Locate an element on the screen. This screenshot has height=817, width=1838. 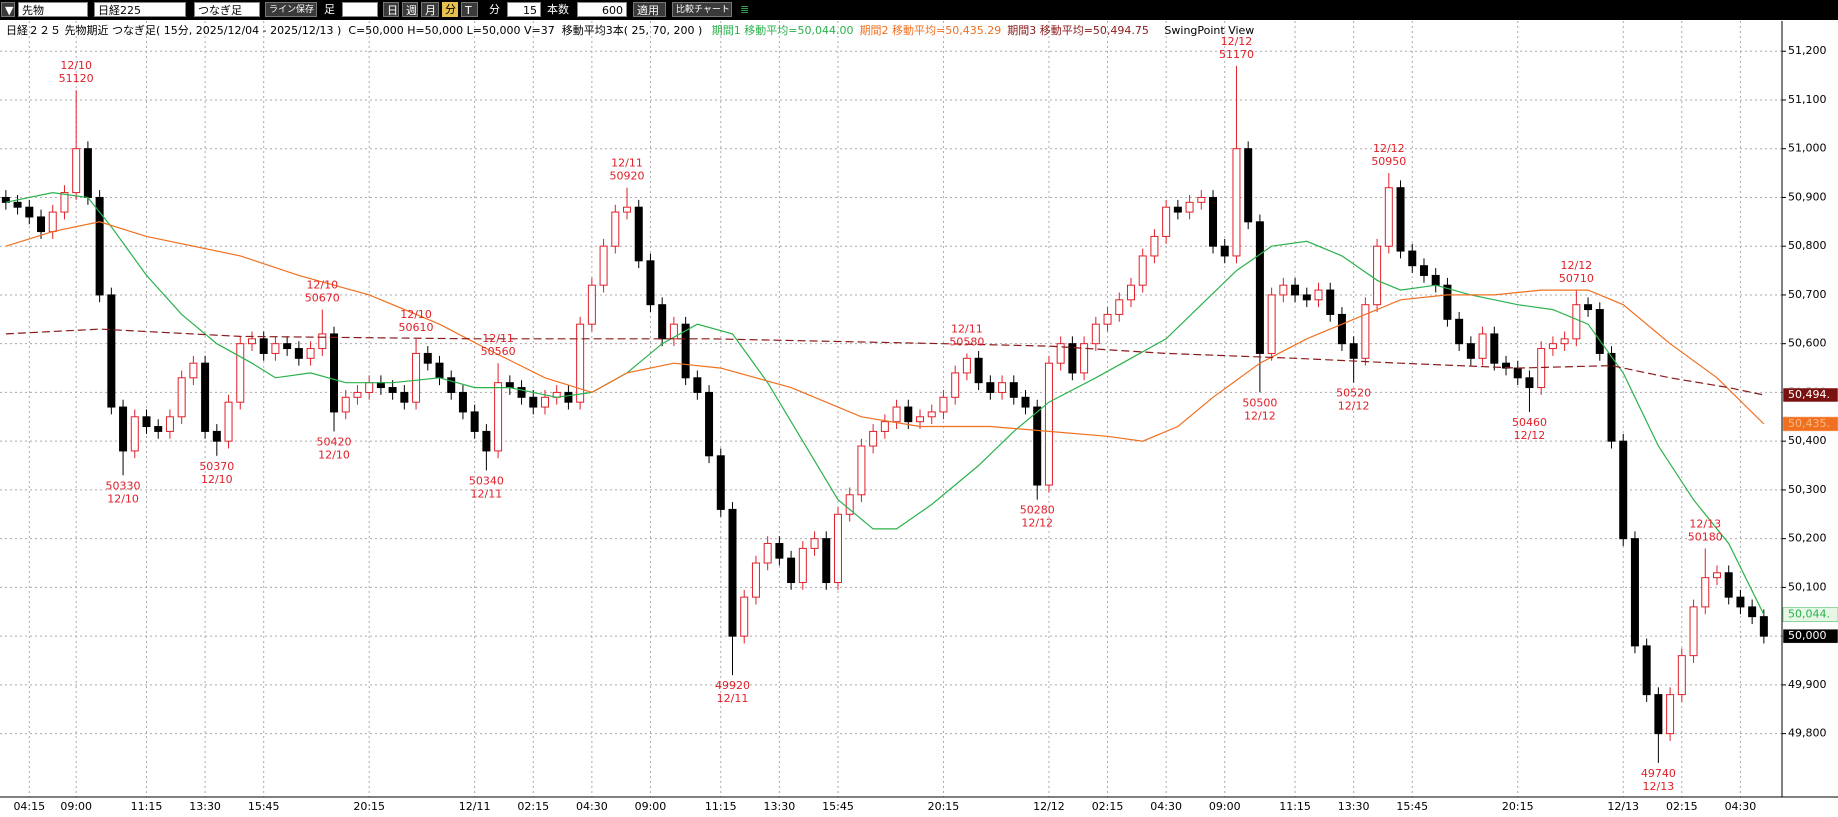
swing-price: 50950 is located at coordinates (1388, 161).